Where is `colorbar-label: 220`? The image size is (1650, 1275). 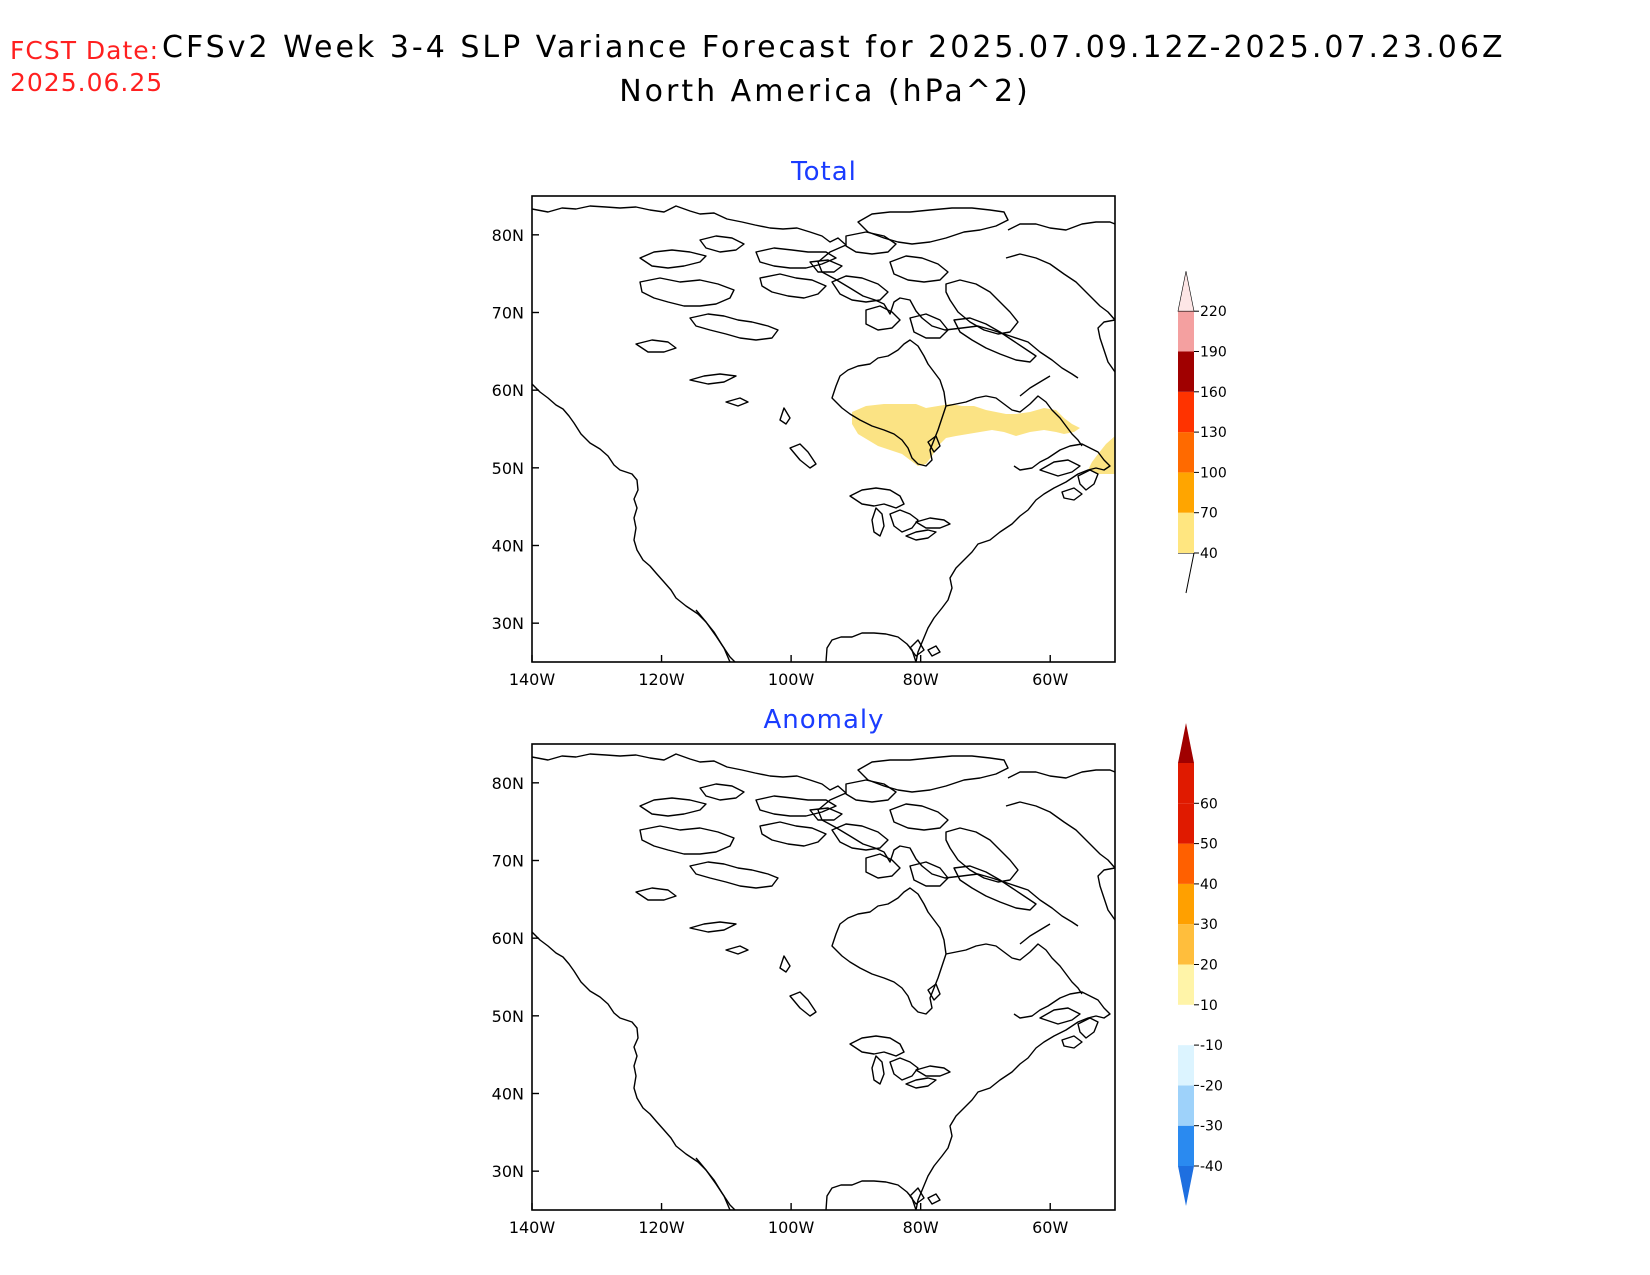
colorbar-label: 220 is located at coordinates (1213, 312).